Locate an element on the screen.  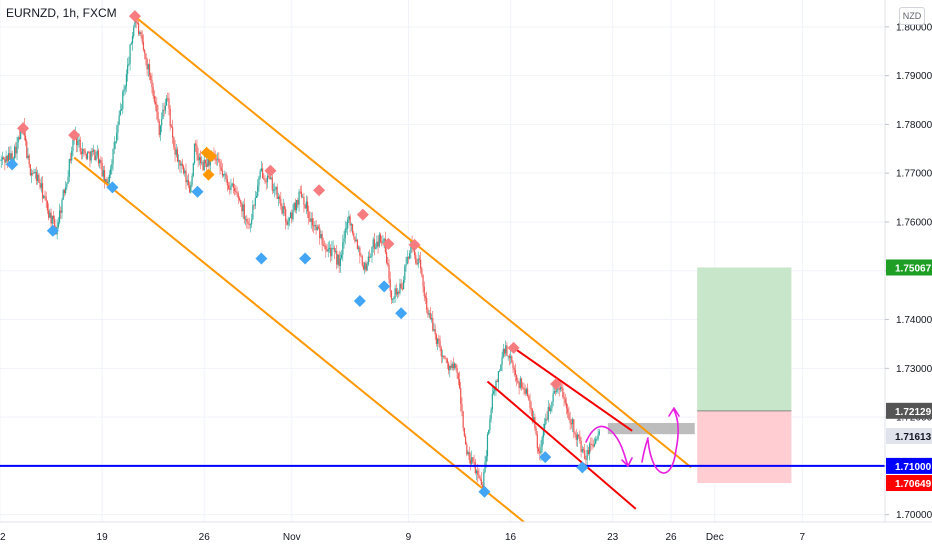
pivot-low-marker is located at coordinates (305, 258).